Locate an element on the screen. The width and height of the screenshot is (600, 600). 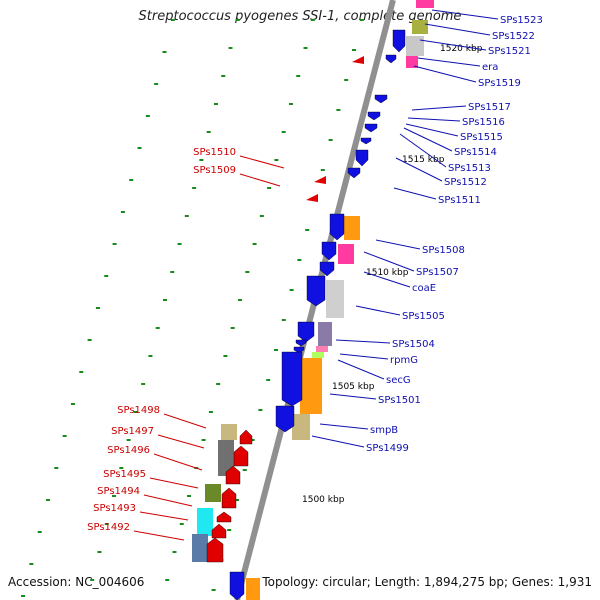
gene-label: secG is located at coordinates (398, 380).